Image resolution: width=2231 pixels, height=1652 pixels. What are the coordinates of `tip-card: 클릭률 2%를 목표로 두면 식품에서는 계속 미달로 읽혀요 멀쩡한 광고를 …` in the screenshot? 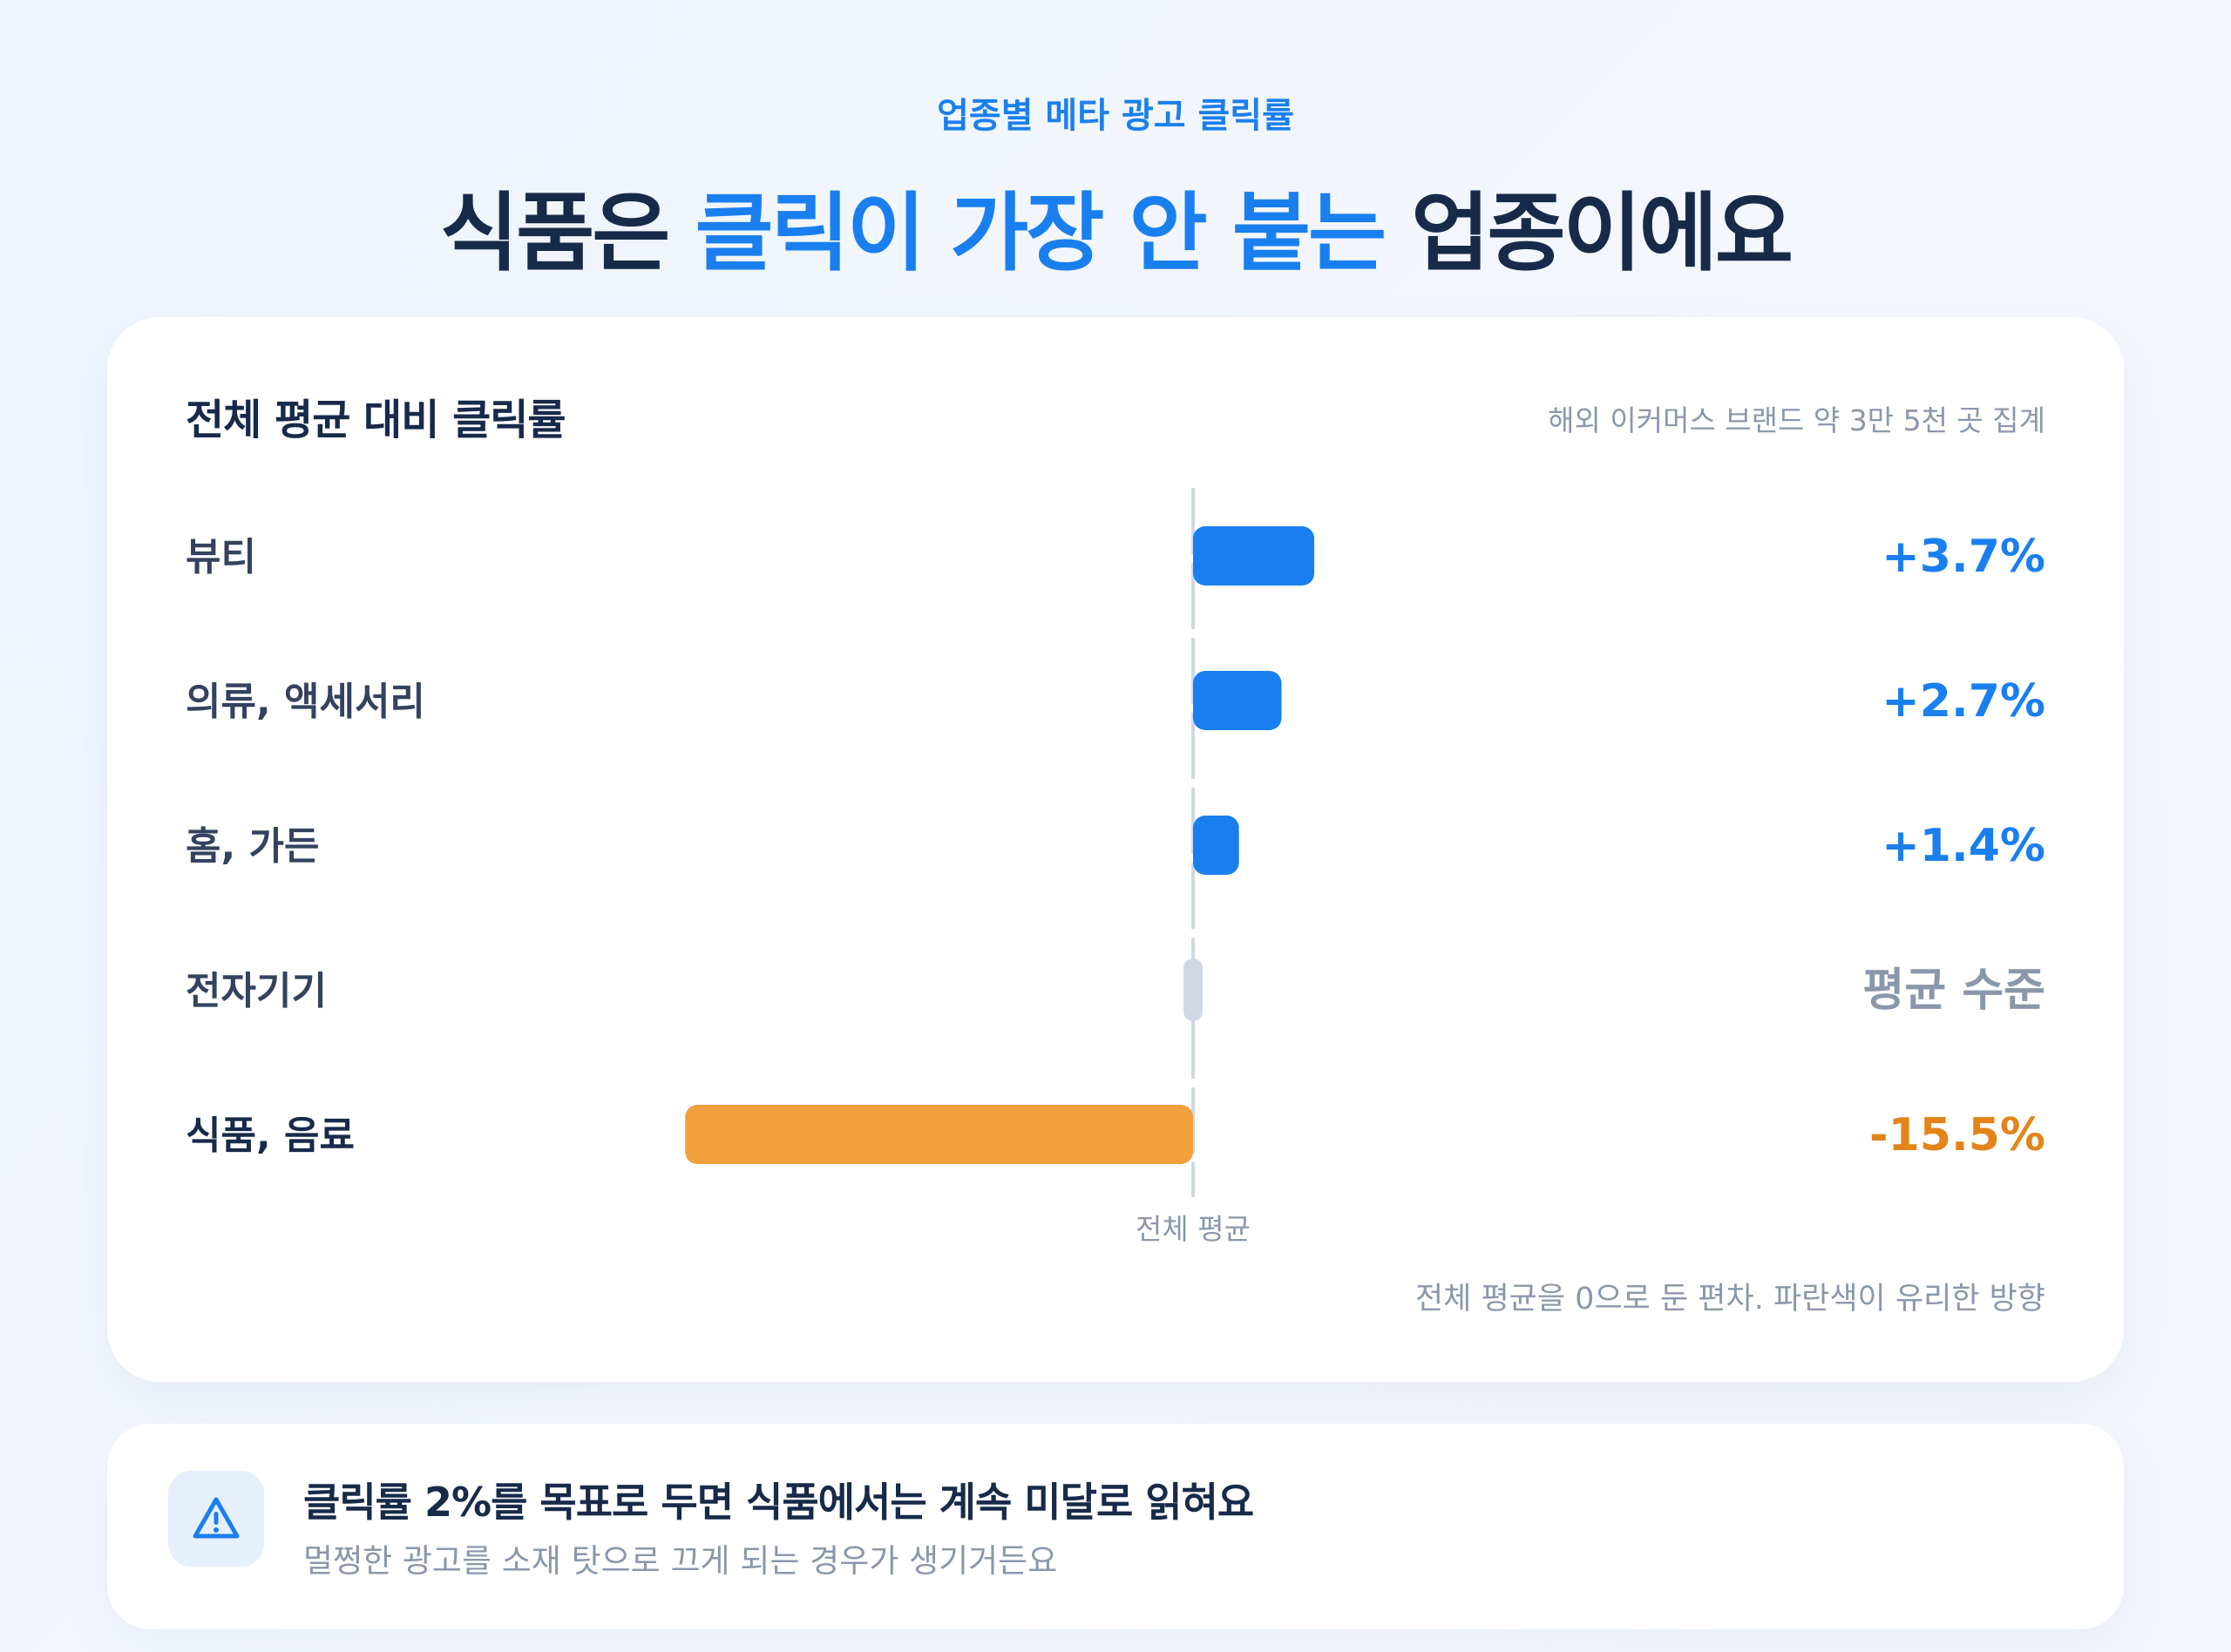 It's located at (1115, 1526).